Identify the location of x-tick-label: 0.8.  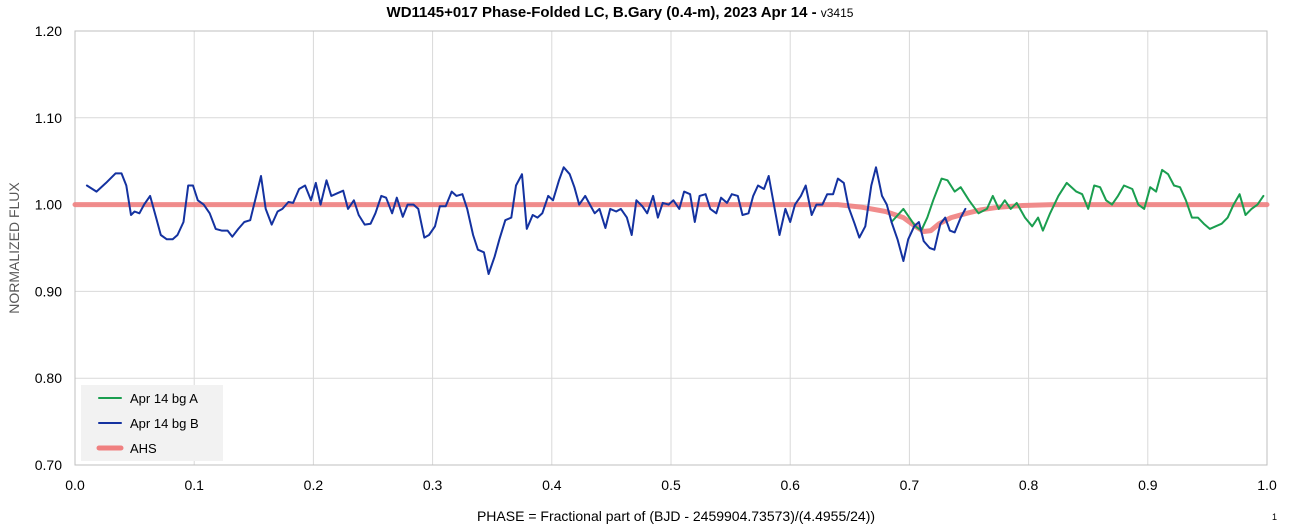
(1029, 485).